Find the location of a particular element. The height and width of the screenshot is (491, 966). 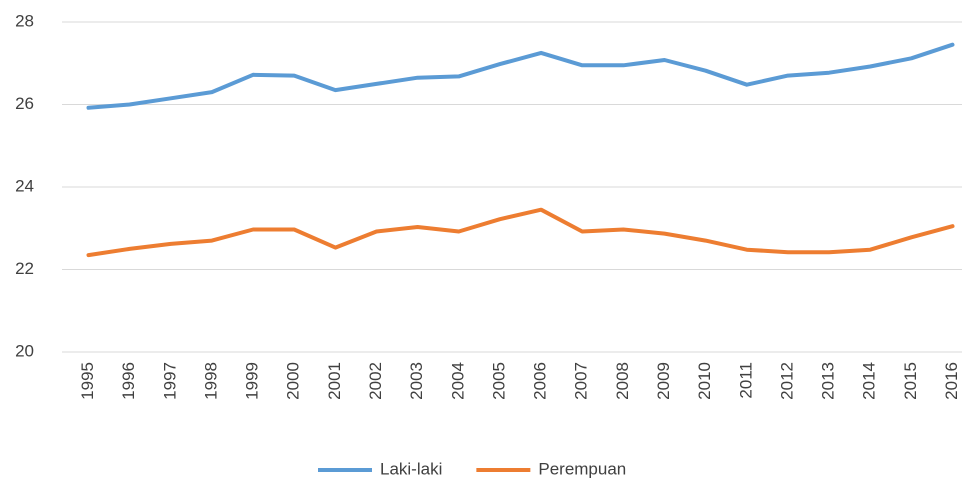

x-tick-label: 2016 is located at coordinates (951, 381).